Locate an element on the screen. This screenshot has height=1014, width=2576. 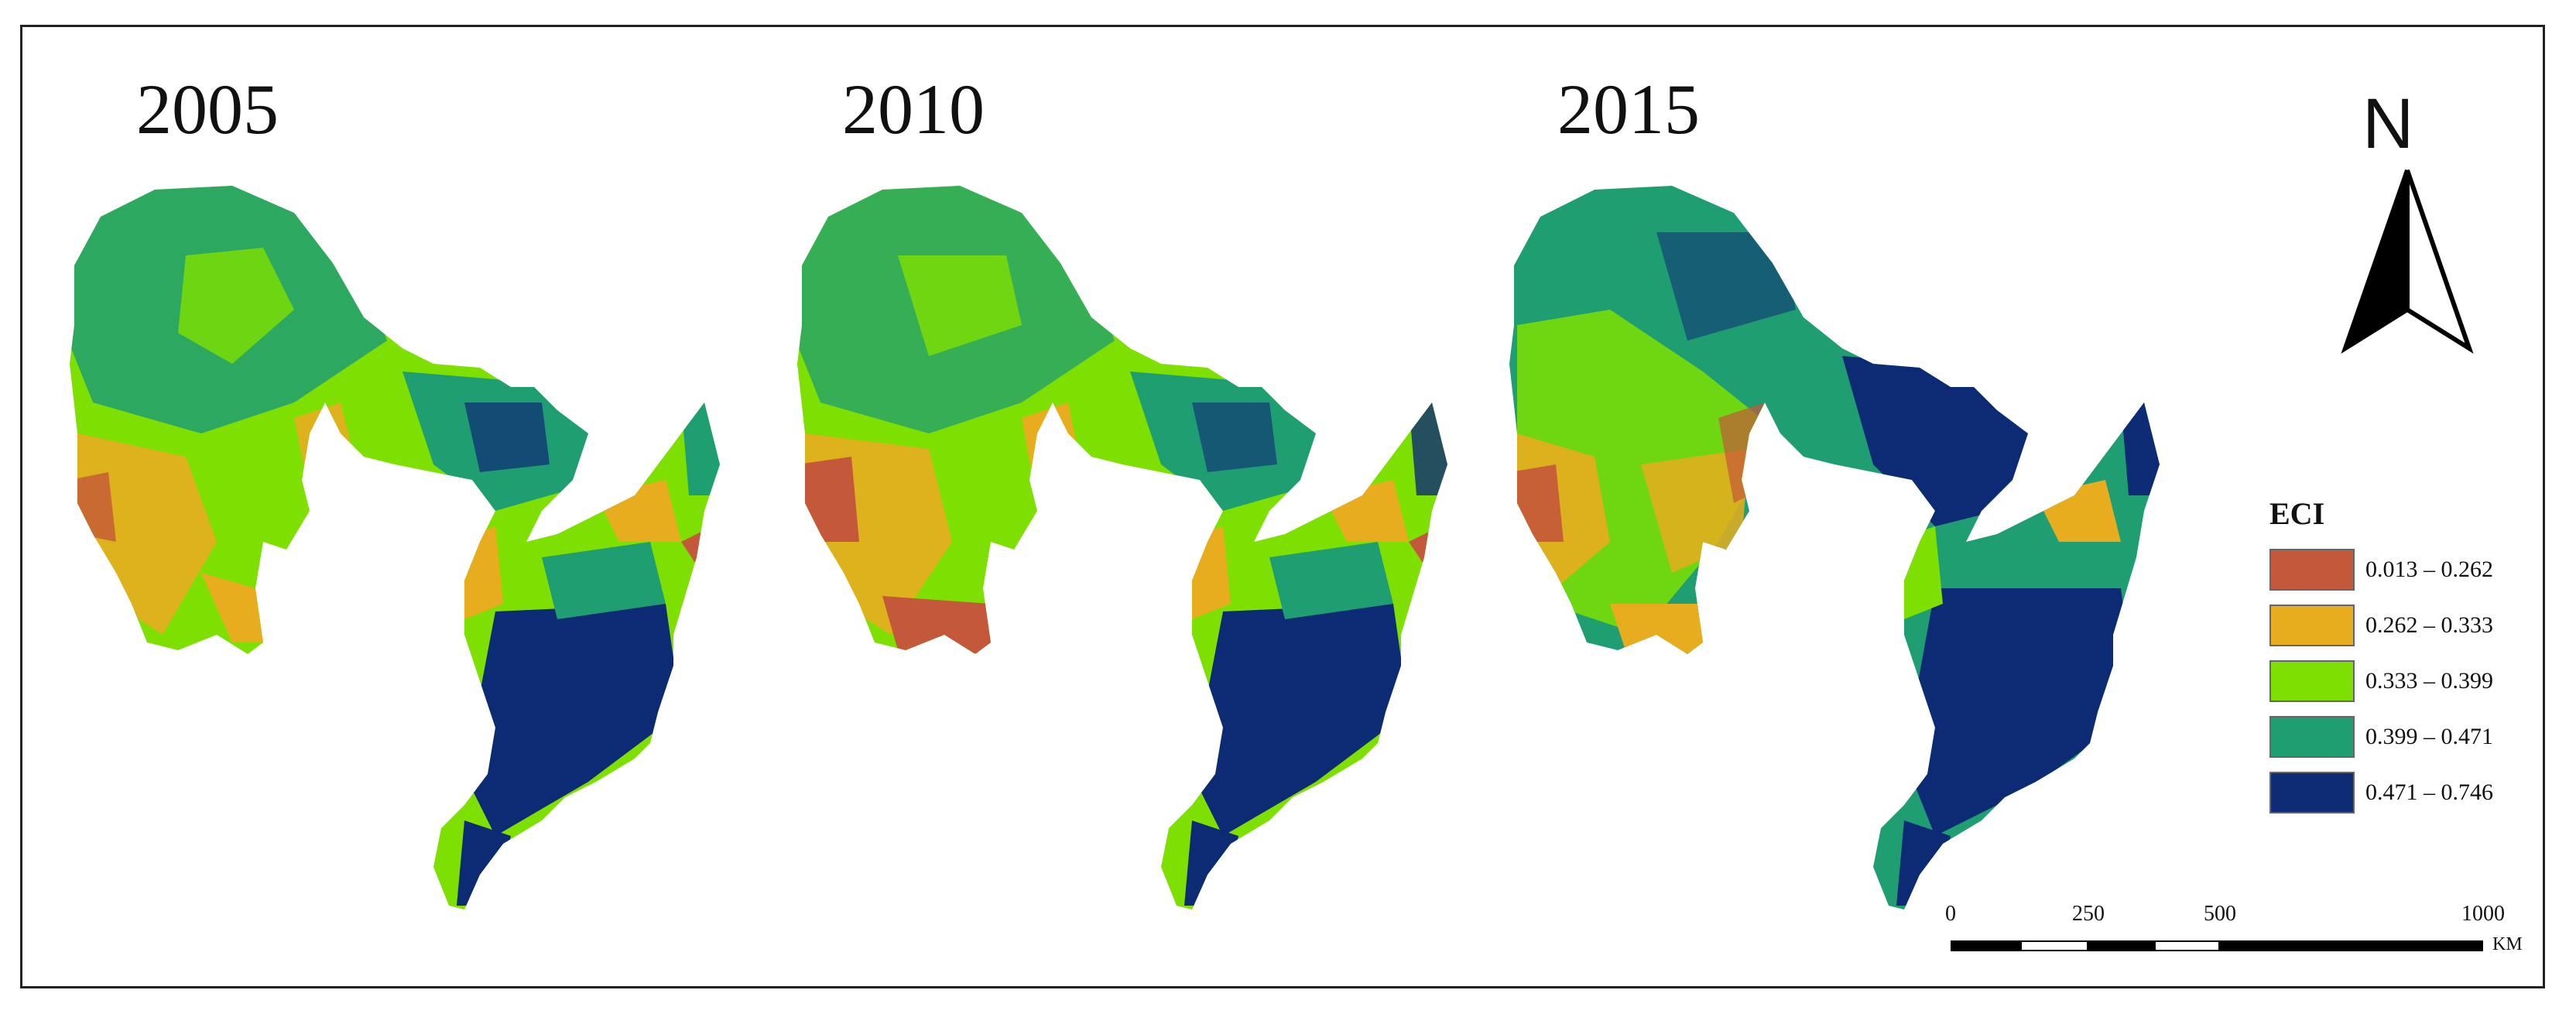
north-arrow-icon is located at coordinates (2407, 262).